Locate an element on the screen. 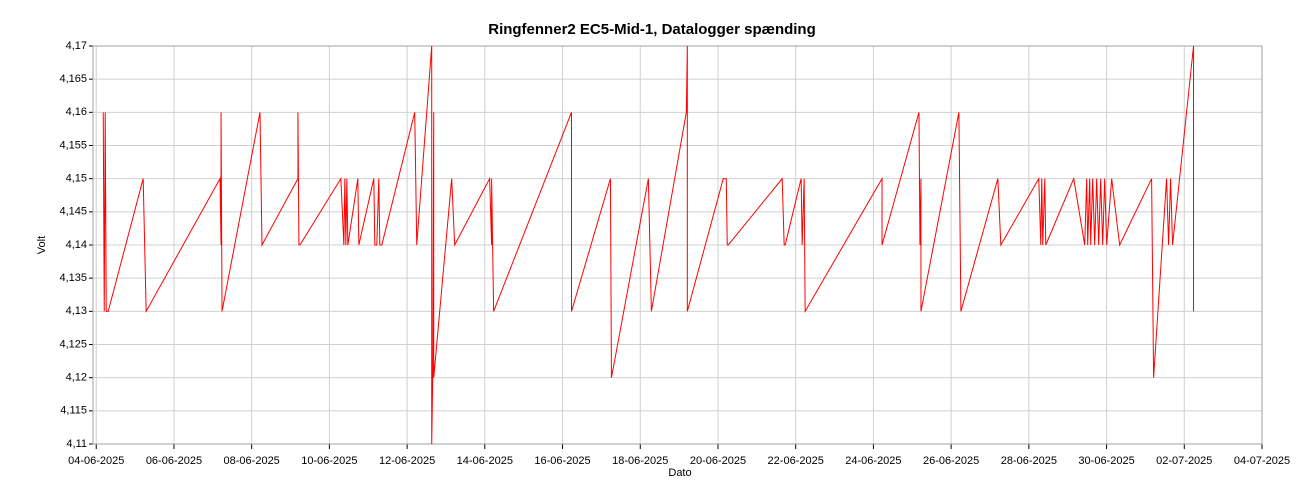  x-tick-label: 12-06-2025 is located at coordinates (407, 461).